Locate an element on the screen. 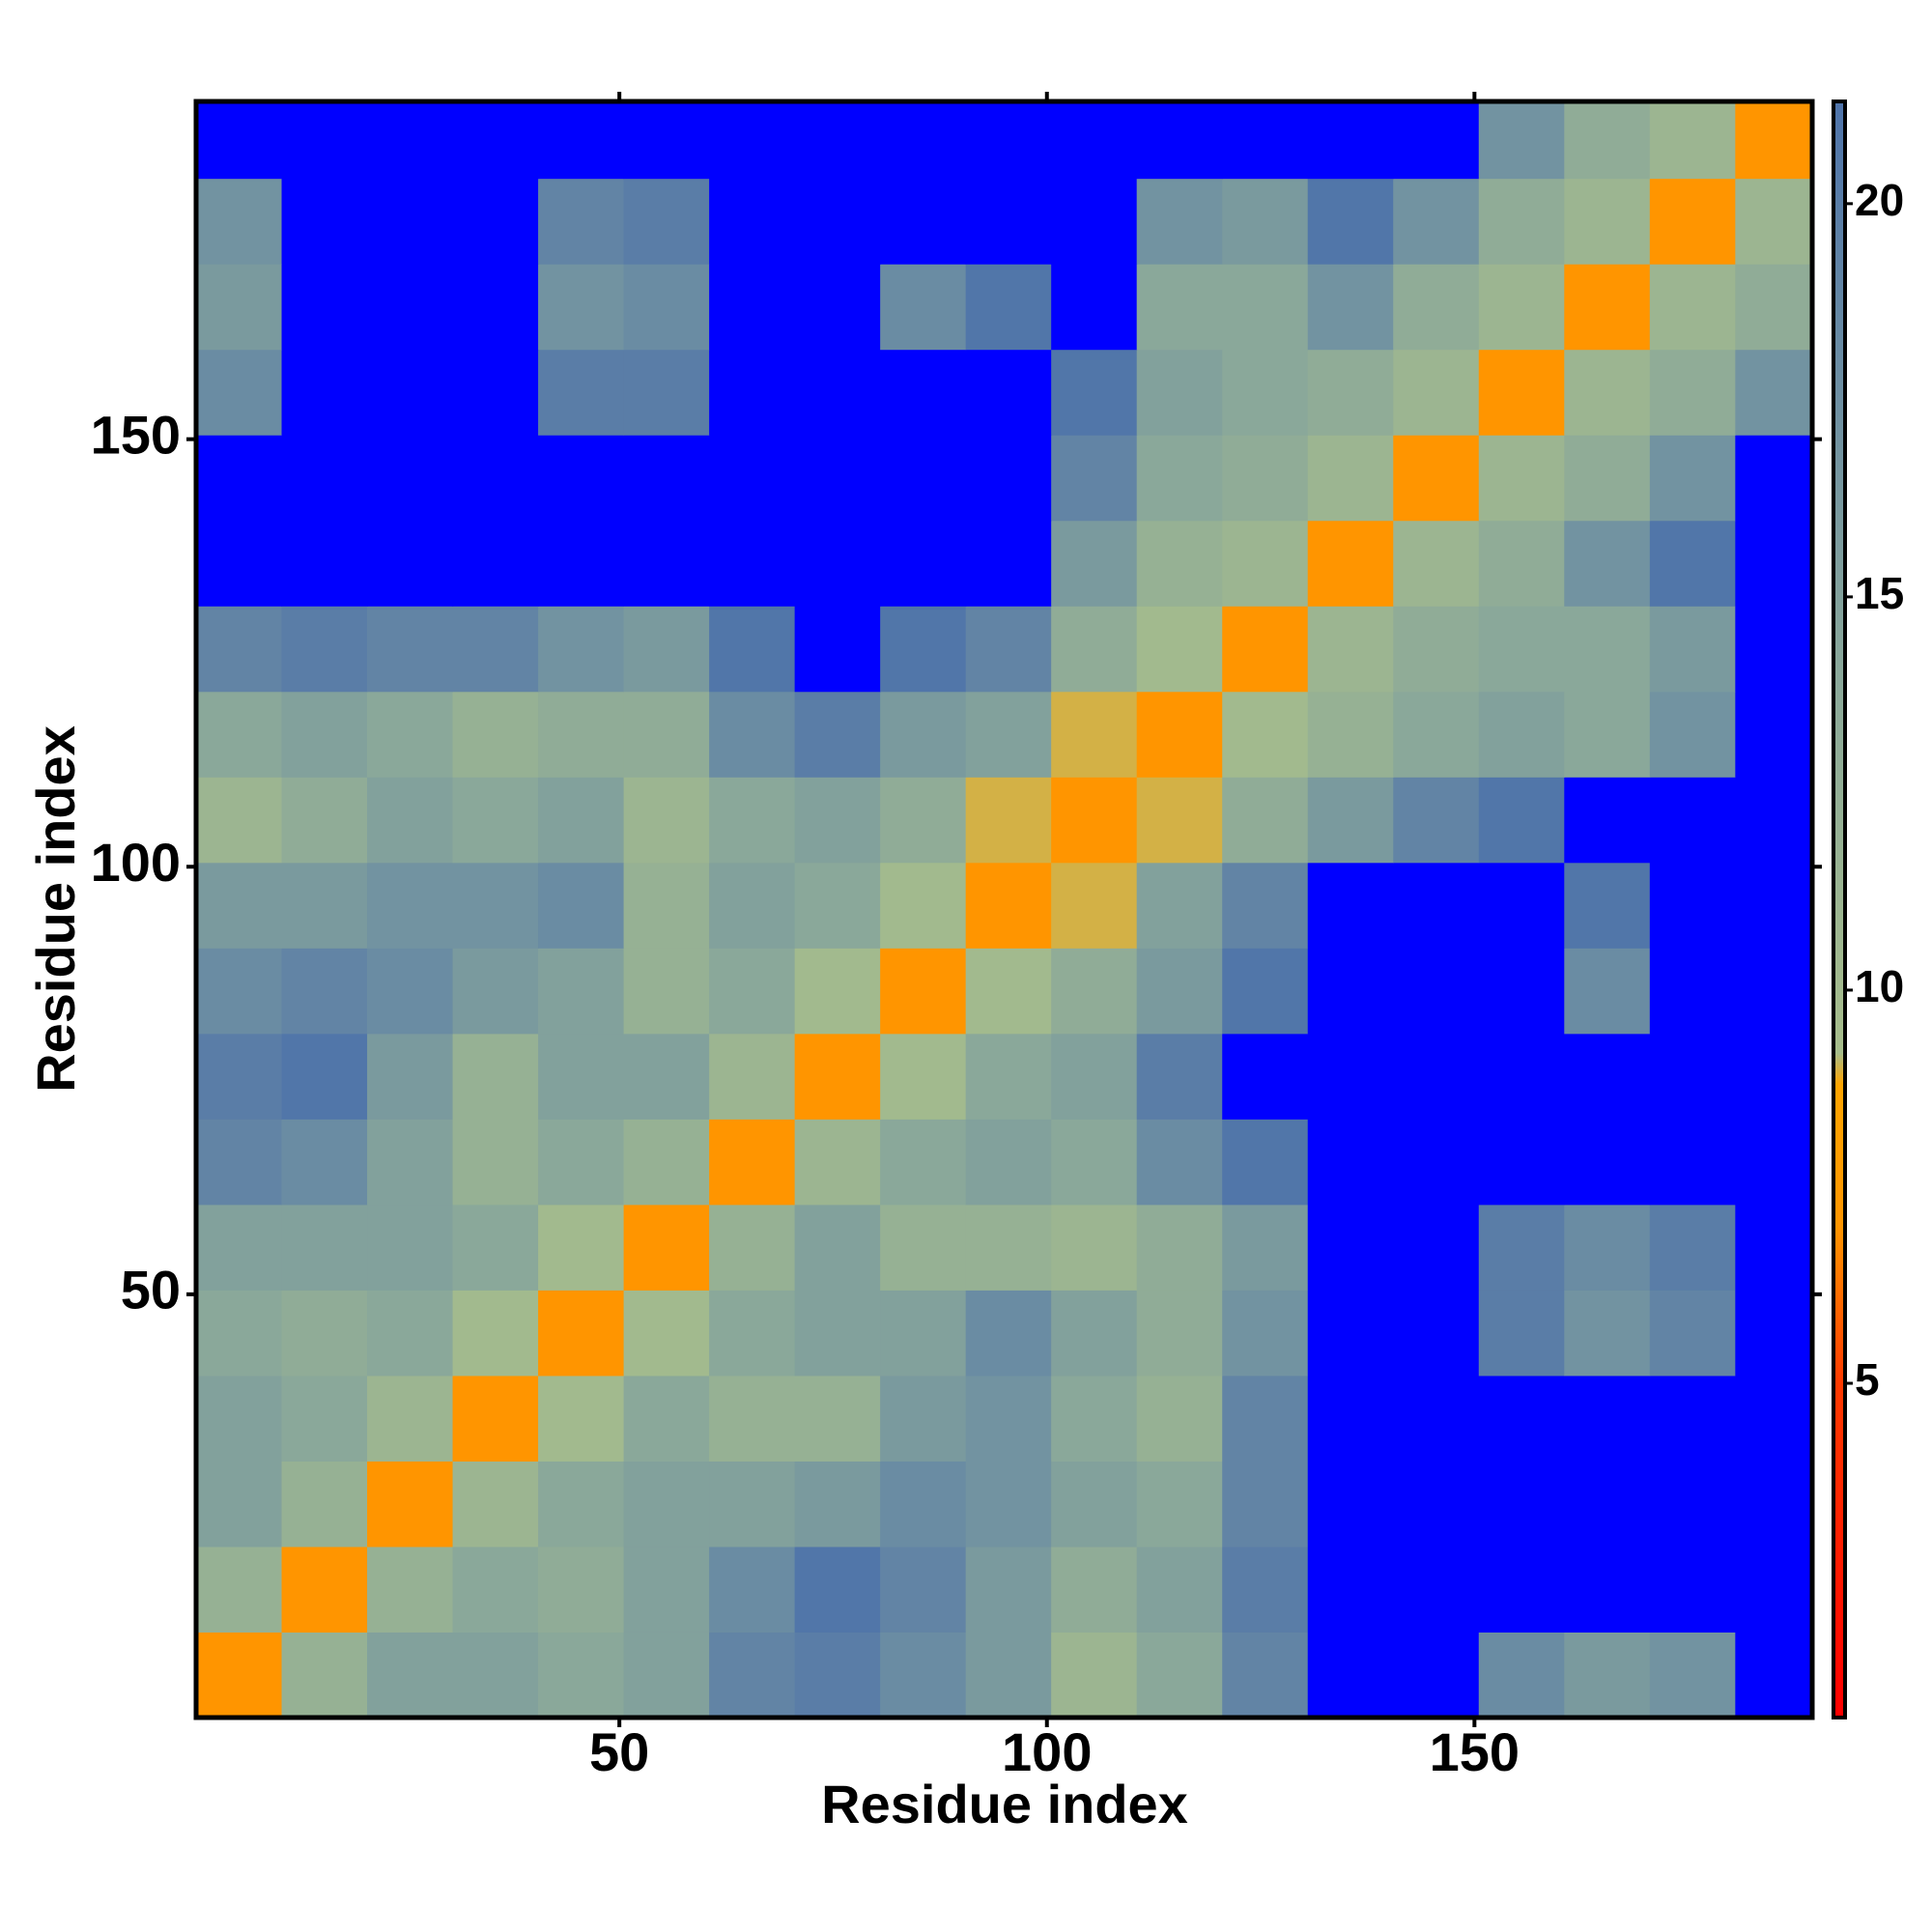 The height and width of the screenshot is (1932, 1932). colorbar-tick-label: 15 is located at coordinates (1879, 593).